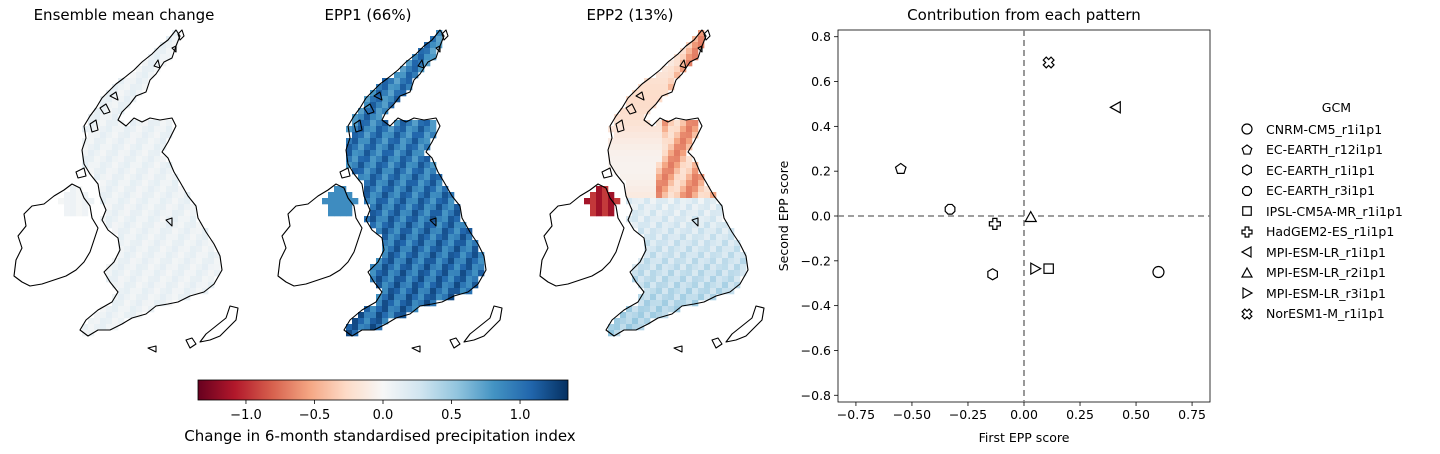  I want to click on legend-label: CNRM-CM5_r1i1p1, so click(1324, 129).